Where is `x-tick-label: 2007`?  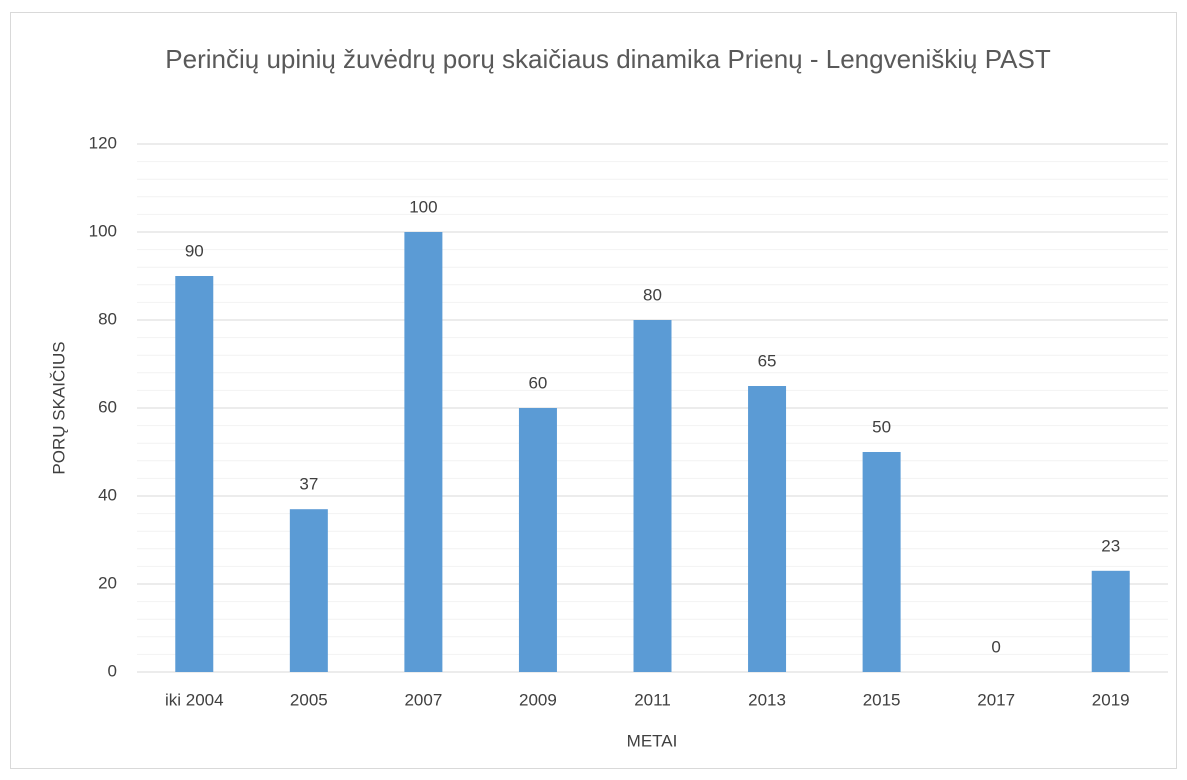
x-tick-label: 2007 is located at coordinates (423, 699).